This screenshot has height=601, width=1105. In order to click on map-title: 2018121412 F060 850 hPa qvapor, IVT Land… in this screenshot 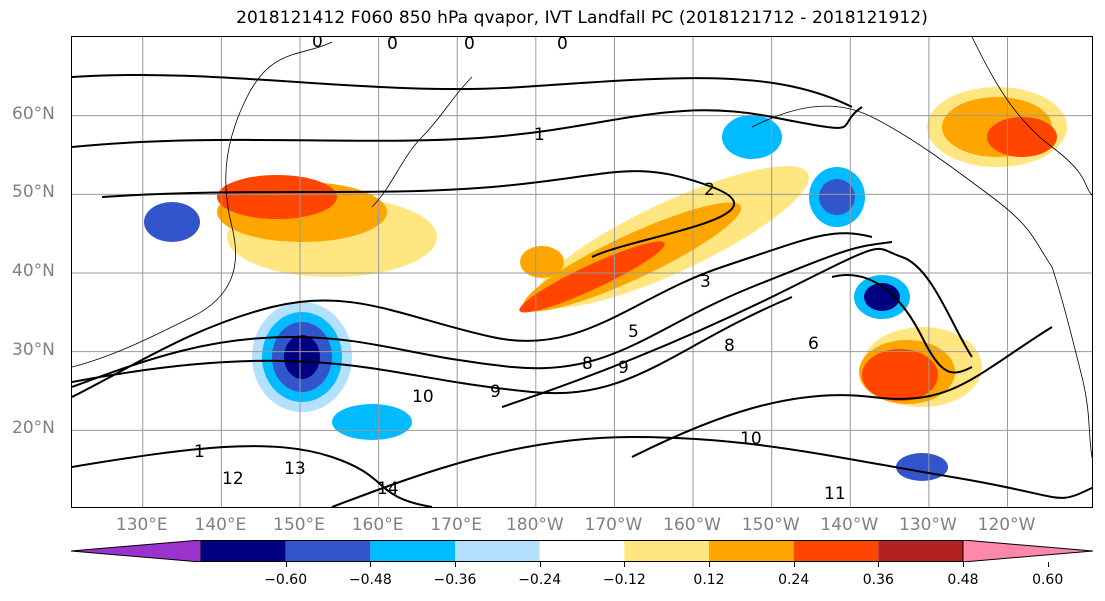, I will do `click(582, 18)`.